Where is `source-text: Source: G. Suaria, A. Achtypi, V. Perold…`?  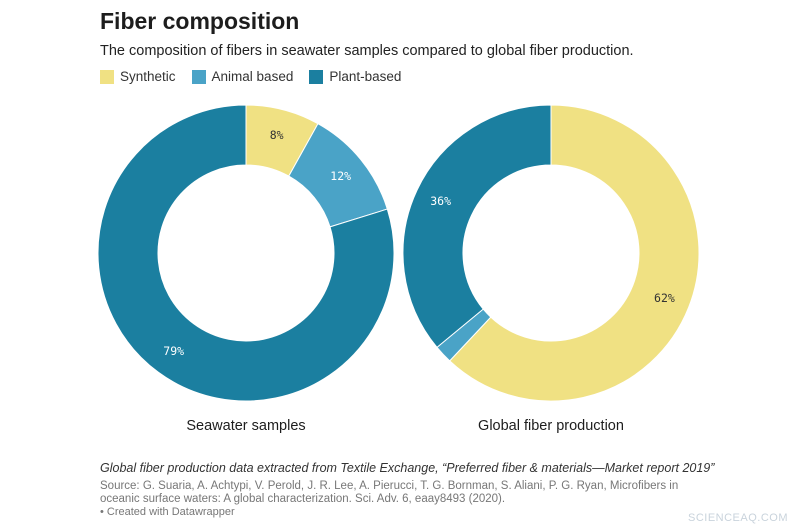
source-text: Source: G. Suaria, A. Achtypi, V. Perold… is located at coordinates (389, 492).